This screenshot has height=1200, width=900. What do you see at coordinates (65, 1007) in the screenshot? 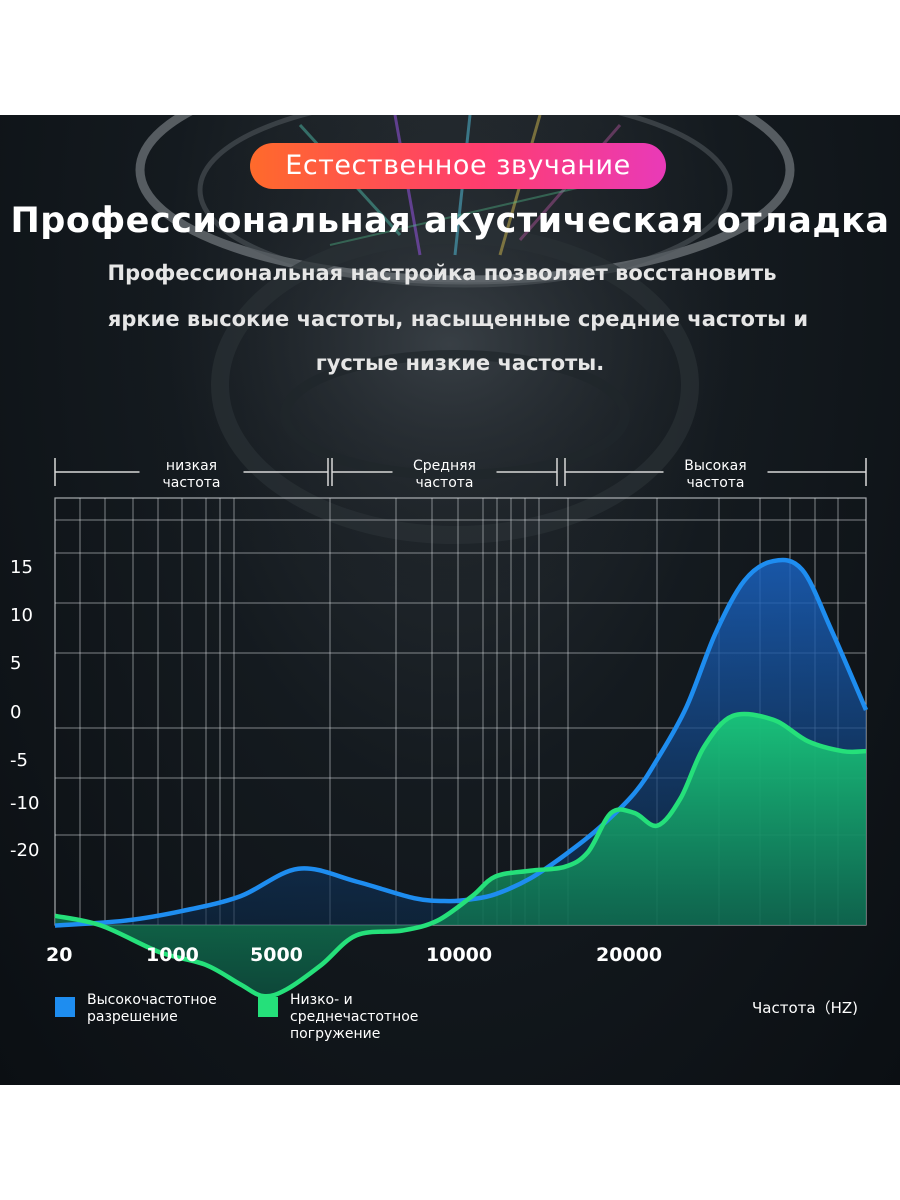
I see `legend-swatch-high` at bounding box center [65, 1007].